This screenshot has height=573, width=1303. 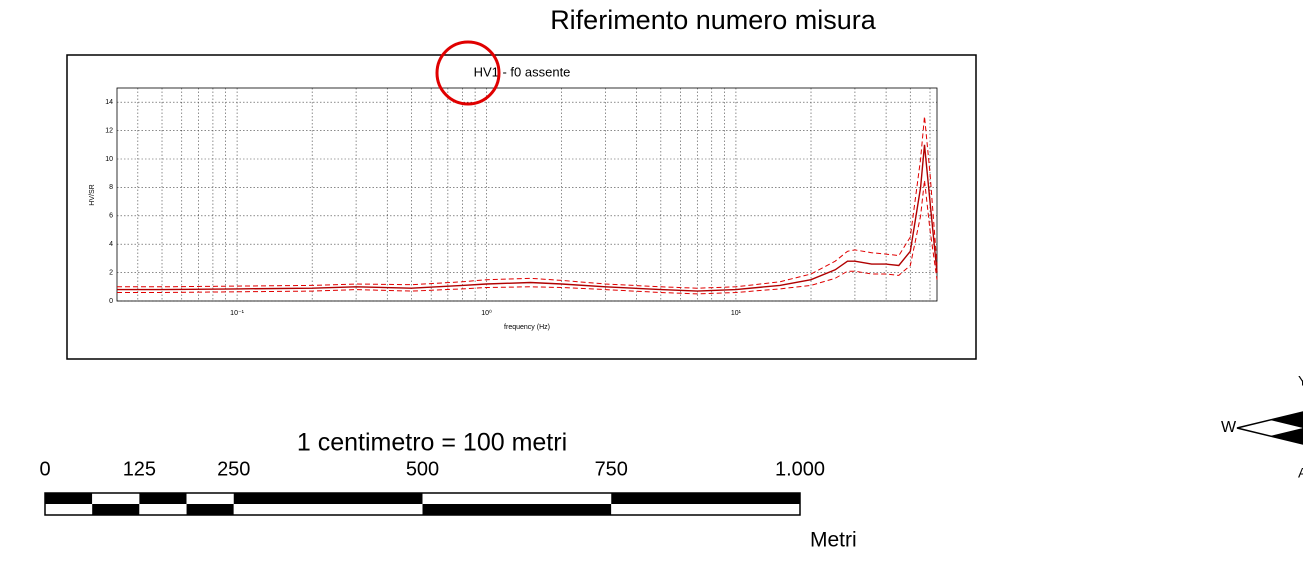 I want to click on y-axis-label: HV/SR, so click(x=92, y=194).